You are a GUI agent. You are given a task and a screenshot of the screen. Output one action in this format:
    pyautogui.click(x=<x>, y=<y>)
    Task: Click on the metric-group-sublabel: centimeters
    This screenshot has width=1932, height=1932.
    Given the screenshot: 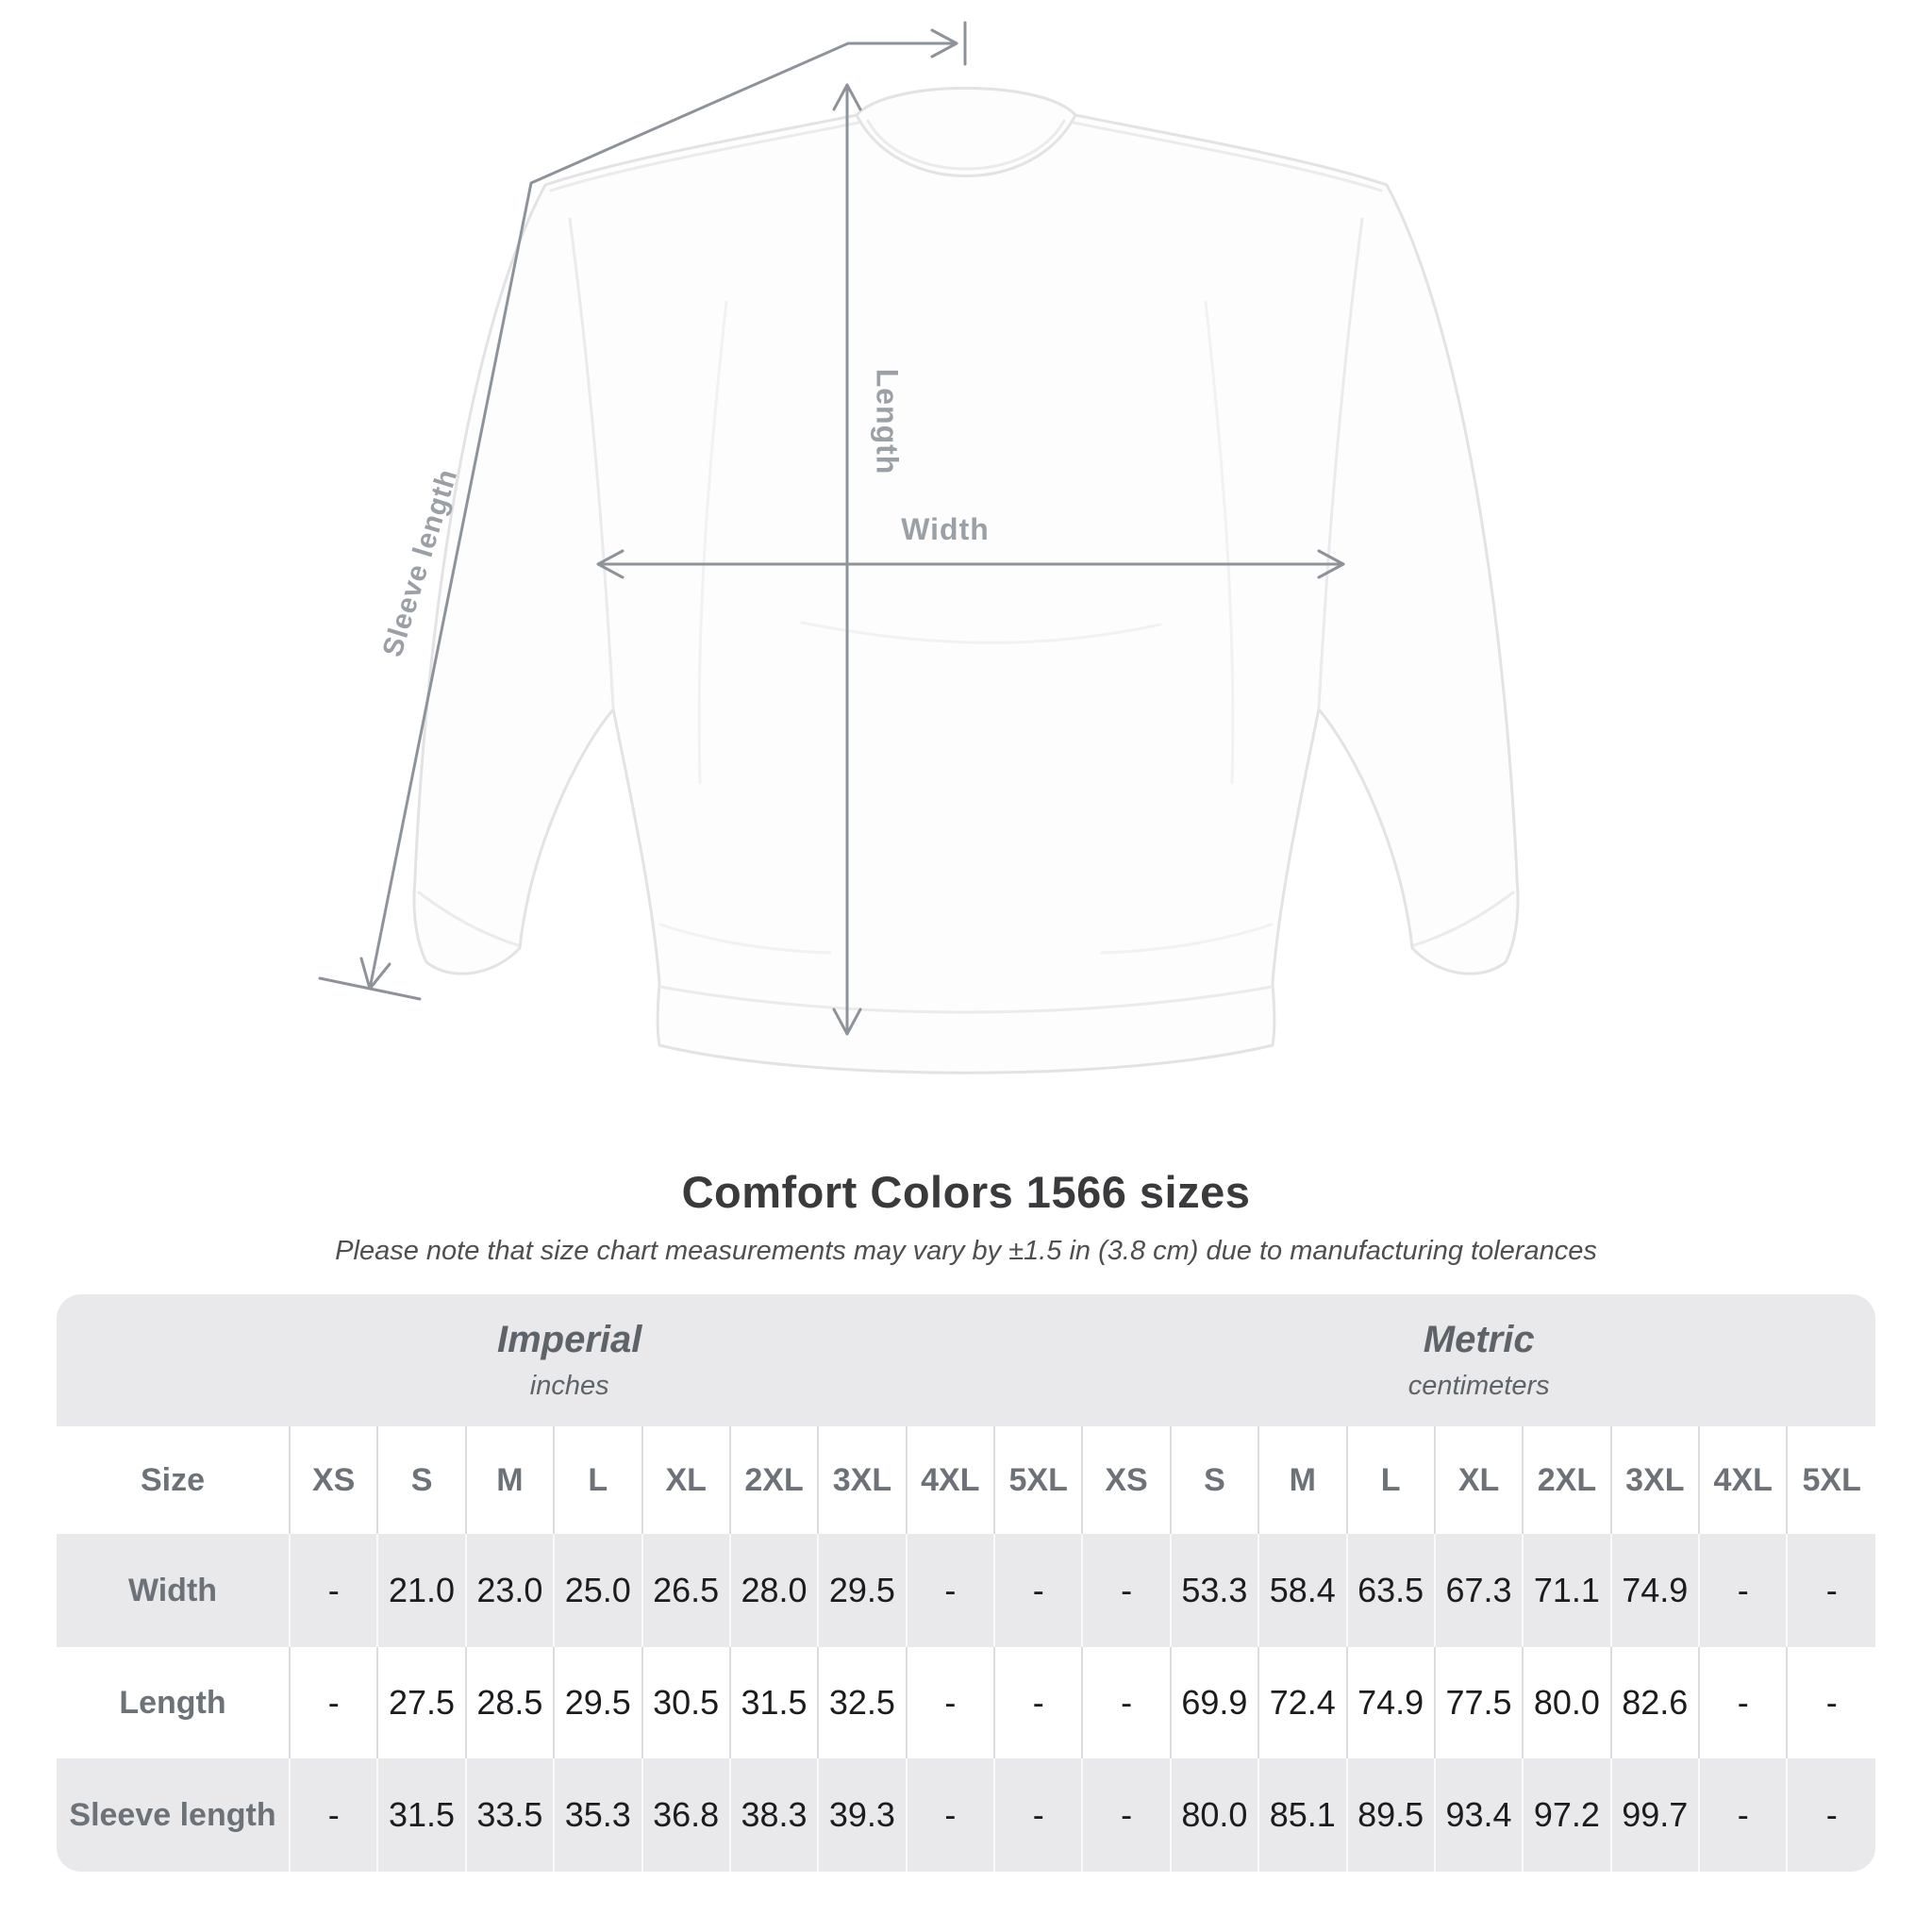 What is the action you would take?
    pyautogui.click(x=1478, y=1386)
    